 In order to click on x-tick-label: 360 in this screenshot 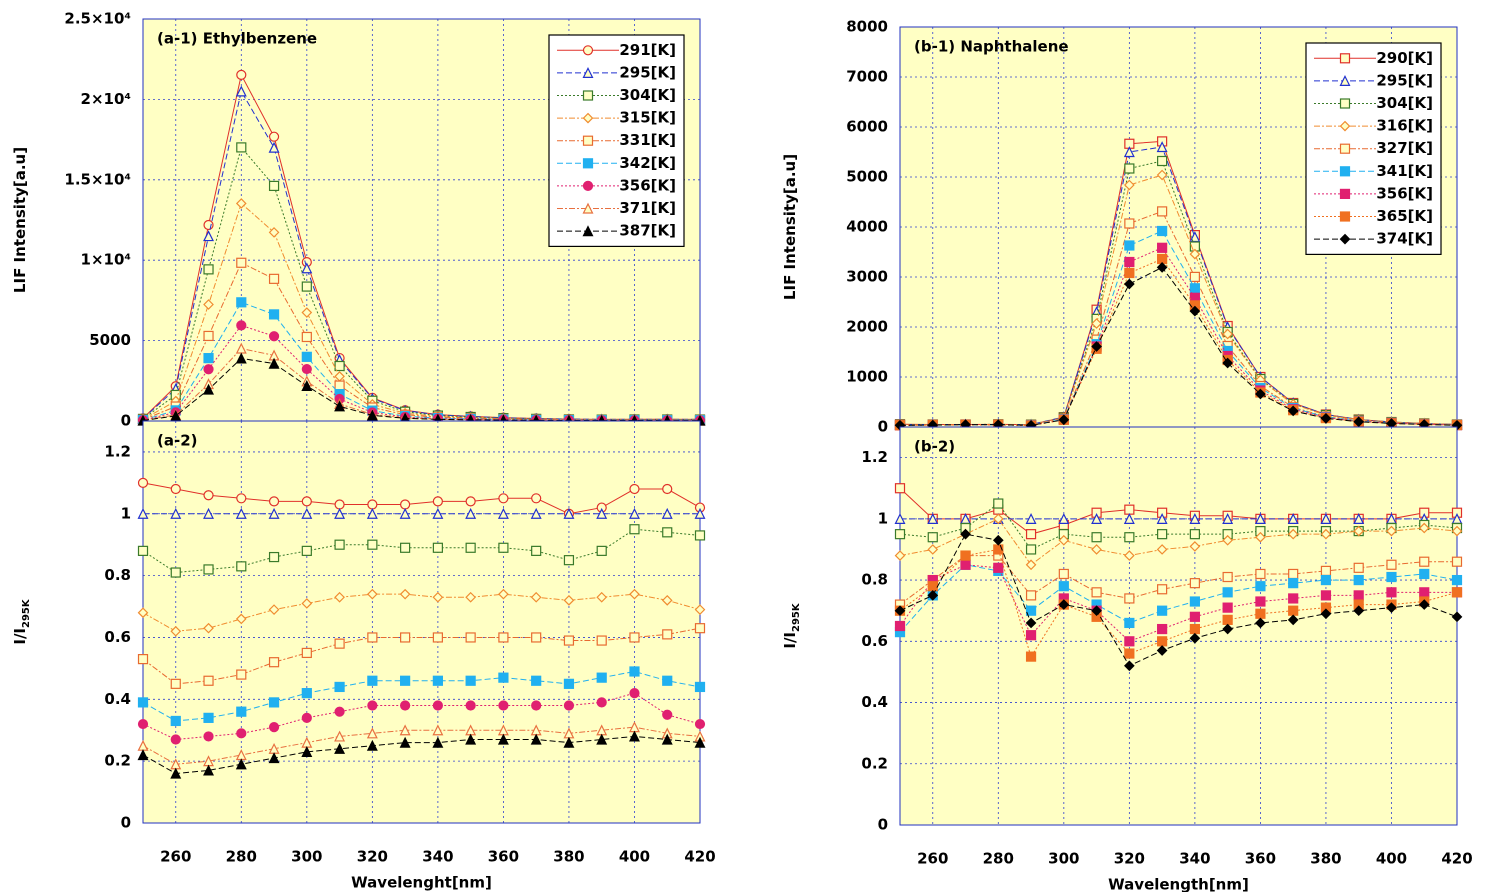, I will do `click(1260, 859)`.